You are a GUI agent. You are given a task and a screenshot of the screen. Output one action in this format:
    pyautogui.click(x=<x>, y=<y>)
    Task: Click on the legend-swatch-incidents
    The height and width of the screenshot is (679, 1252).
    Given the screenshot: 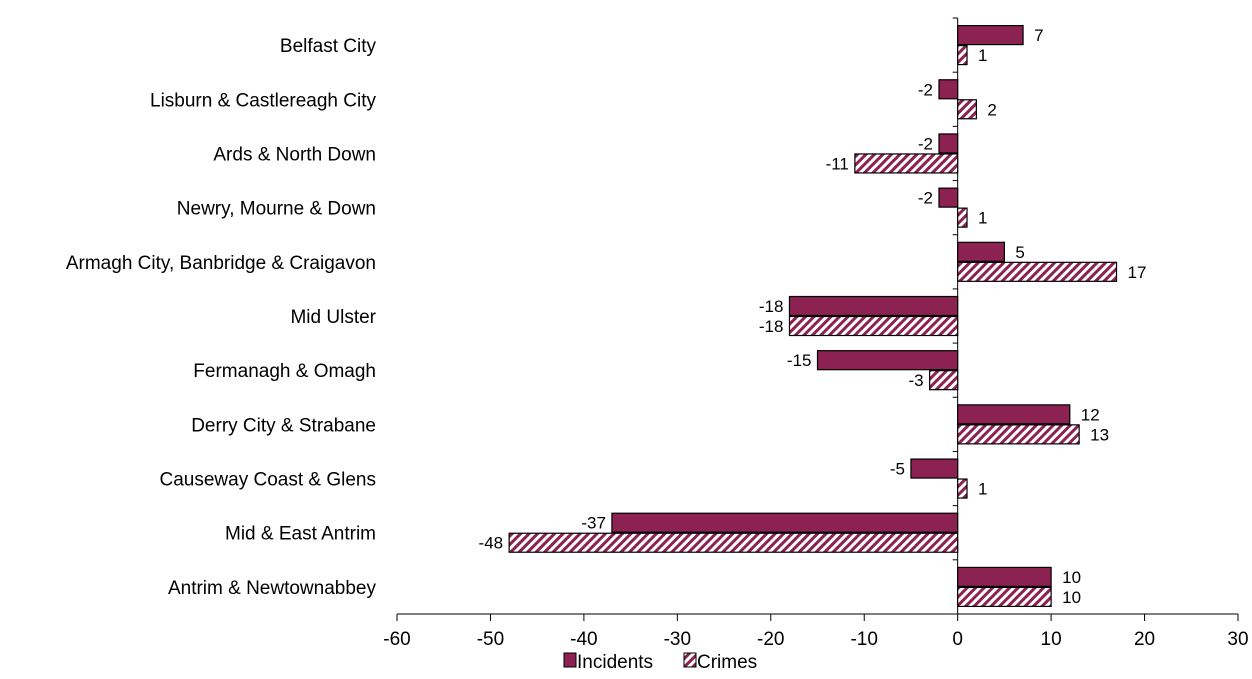 What is the action you would take?
    pyautogui.click(x=570, y=660)
    